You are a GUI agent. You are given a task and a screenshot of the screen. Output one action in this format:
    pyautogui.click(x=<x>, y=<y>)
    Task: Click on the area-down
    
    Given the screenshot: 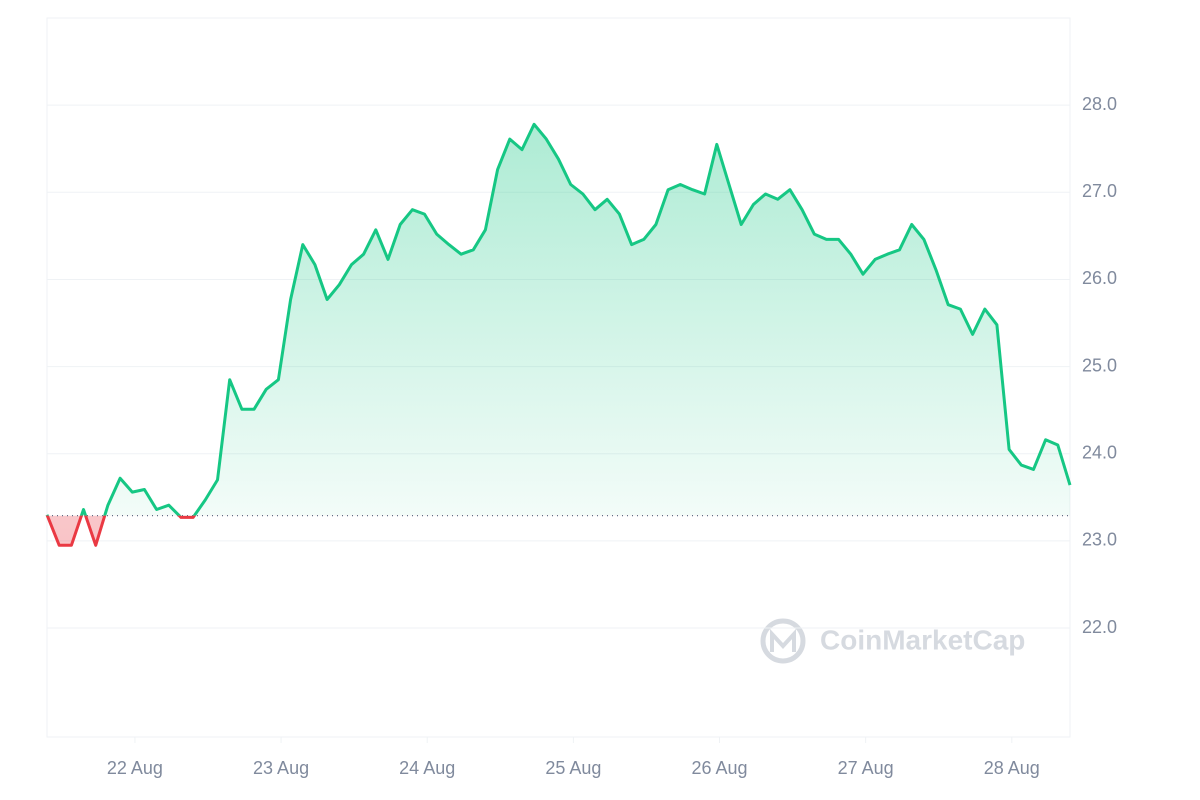 What is the action you would take?
    pyautogui.click(x=121, y=530)
    